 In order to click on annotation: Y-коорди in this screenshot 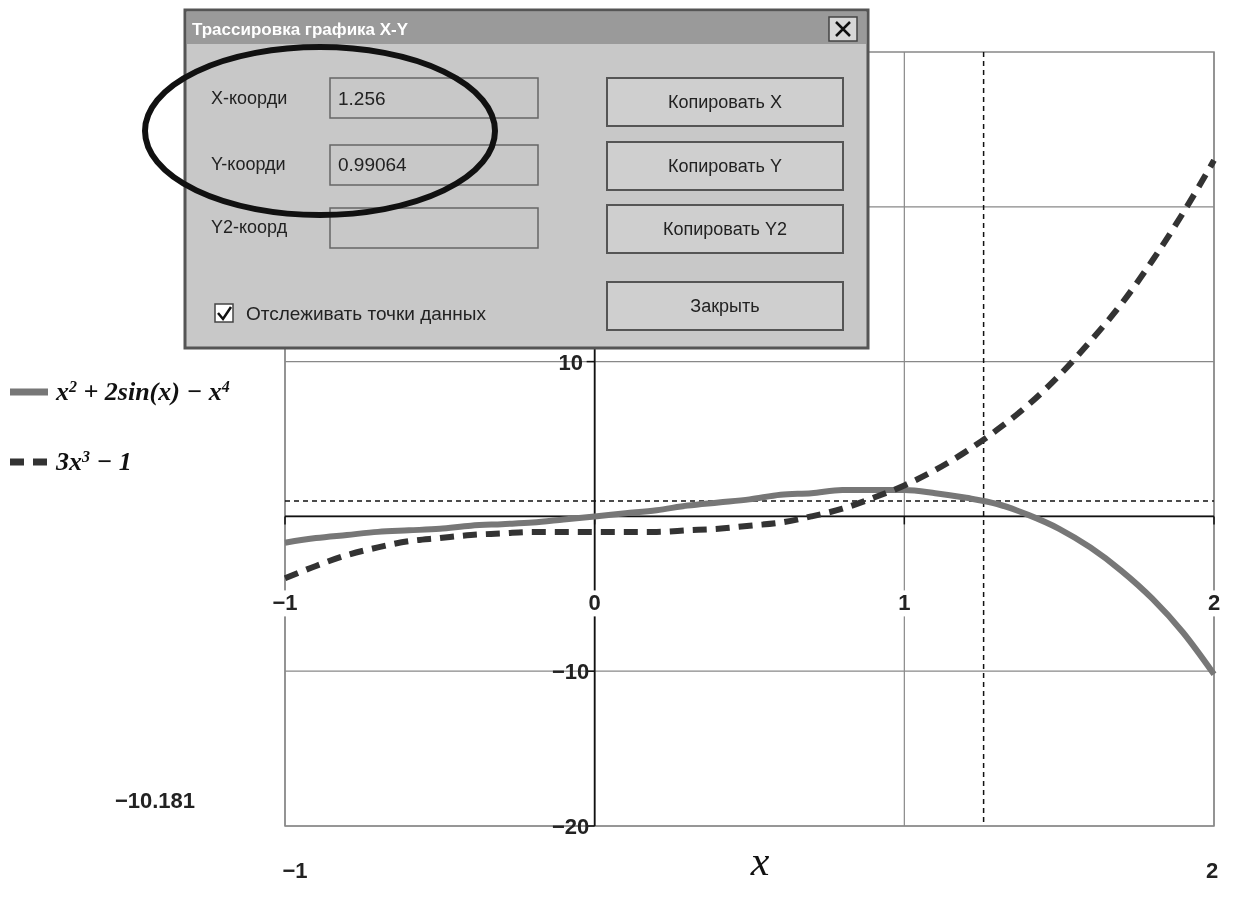, I will do `click(248, 164)`.